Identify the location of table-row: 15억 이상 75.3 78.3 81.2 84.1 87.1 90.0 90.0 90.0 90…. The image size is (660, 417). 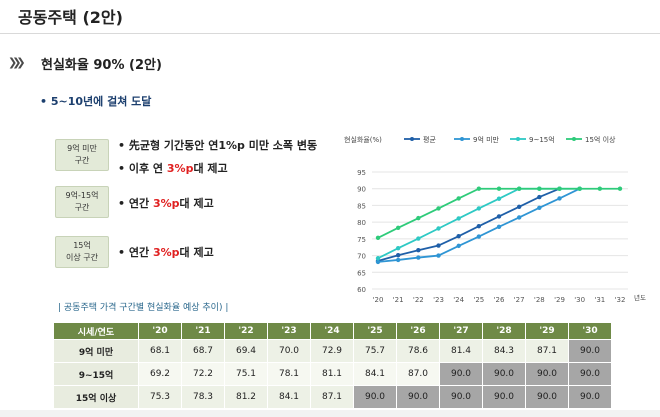
(332, 397).